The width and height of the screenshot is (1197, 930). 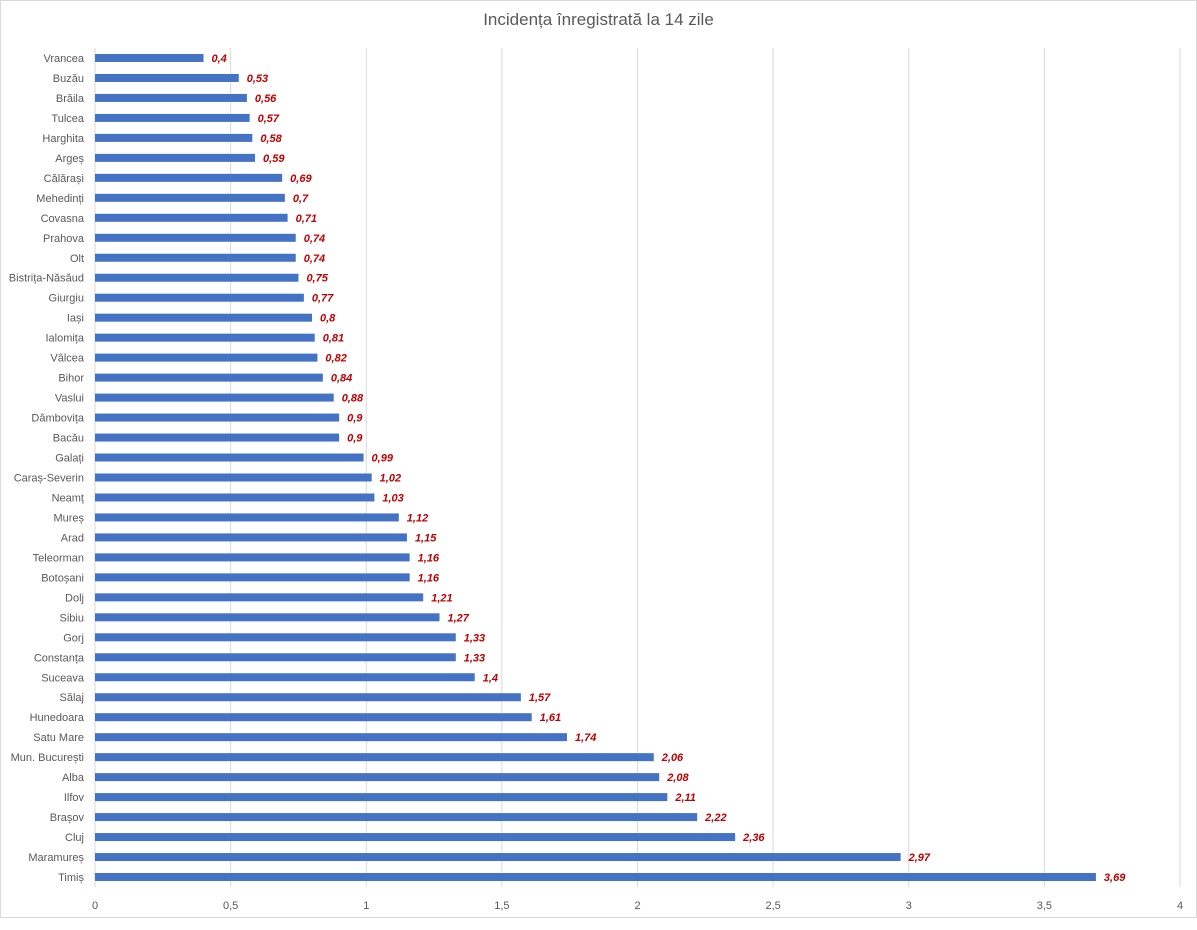 What do you see at coordinates (57, 419) in the screenshot?
I see `category-label: Dâmbovița` at bounding box center [57, 419].